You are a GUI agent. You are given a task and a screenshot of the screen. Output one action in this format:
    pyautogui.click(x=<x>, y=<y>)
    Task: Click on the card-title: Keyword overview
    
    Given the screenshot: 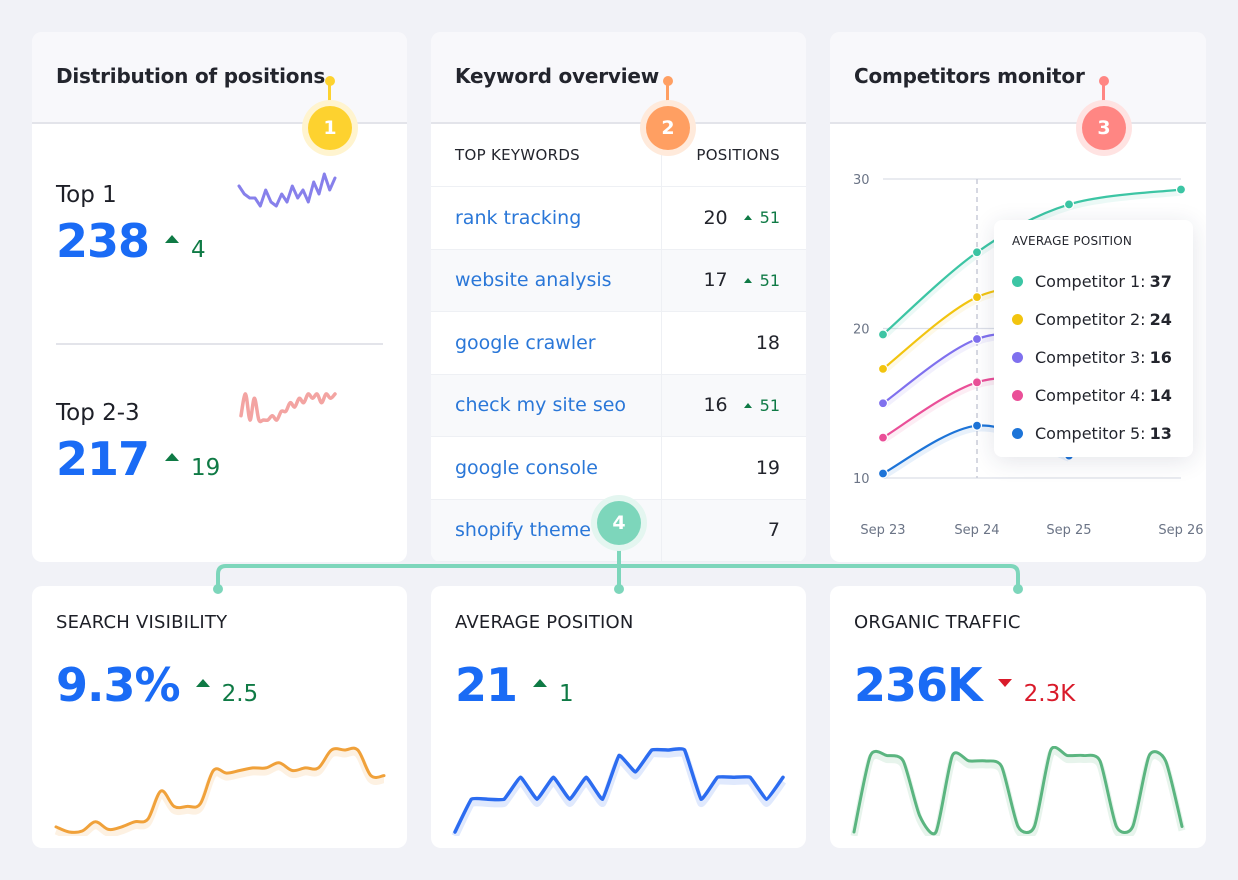 What is the action you would take?
    pyautogui.click(x=618, y=78)
    